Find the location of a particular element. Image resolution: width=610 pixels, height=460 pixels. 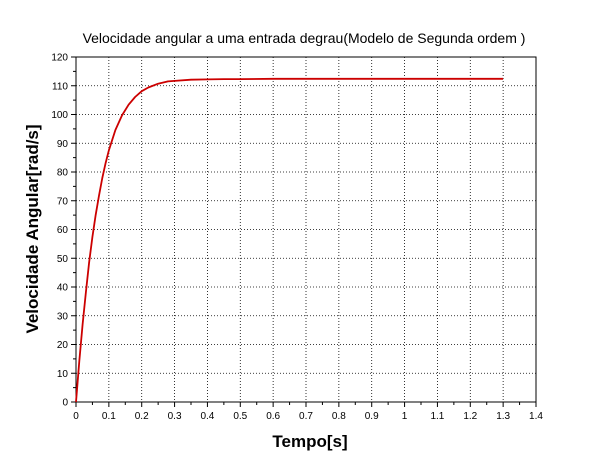

y-tick-label: 60 is located at coordinates (63, 230).